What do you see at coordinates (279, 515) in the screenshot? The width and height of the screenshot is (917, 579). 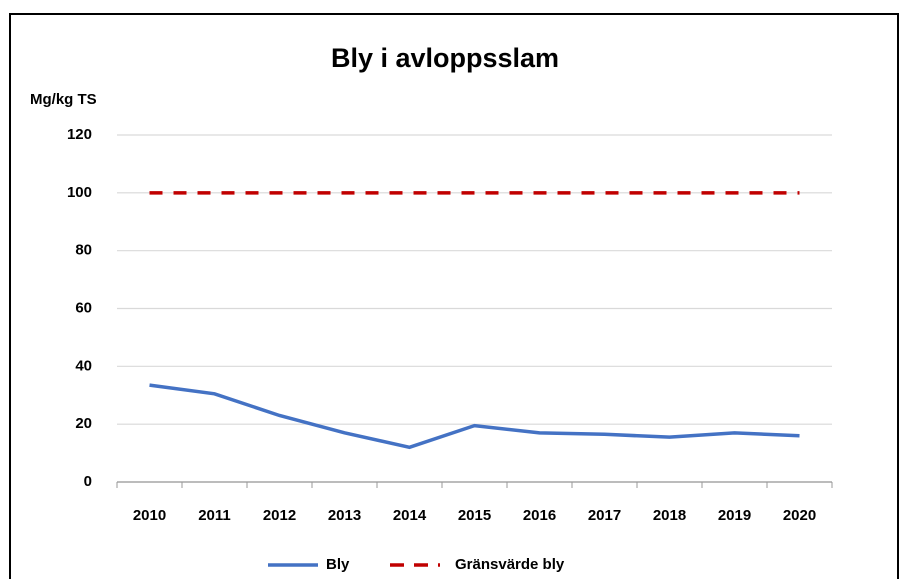 I see `x-tick-label: 2012` at bounding box center [279, 515].